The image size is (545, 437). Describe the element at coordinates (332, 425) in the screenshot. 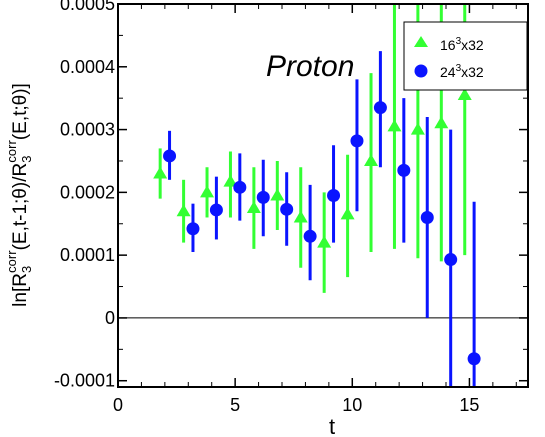

I see `x-axis-label: t` at that location.